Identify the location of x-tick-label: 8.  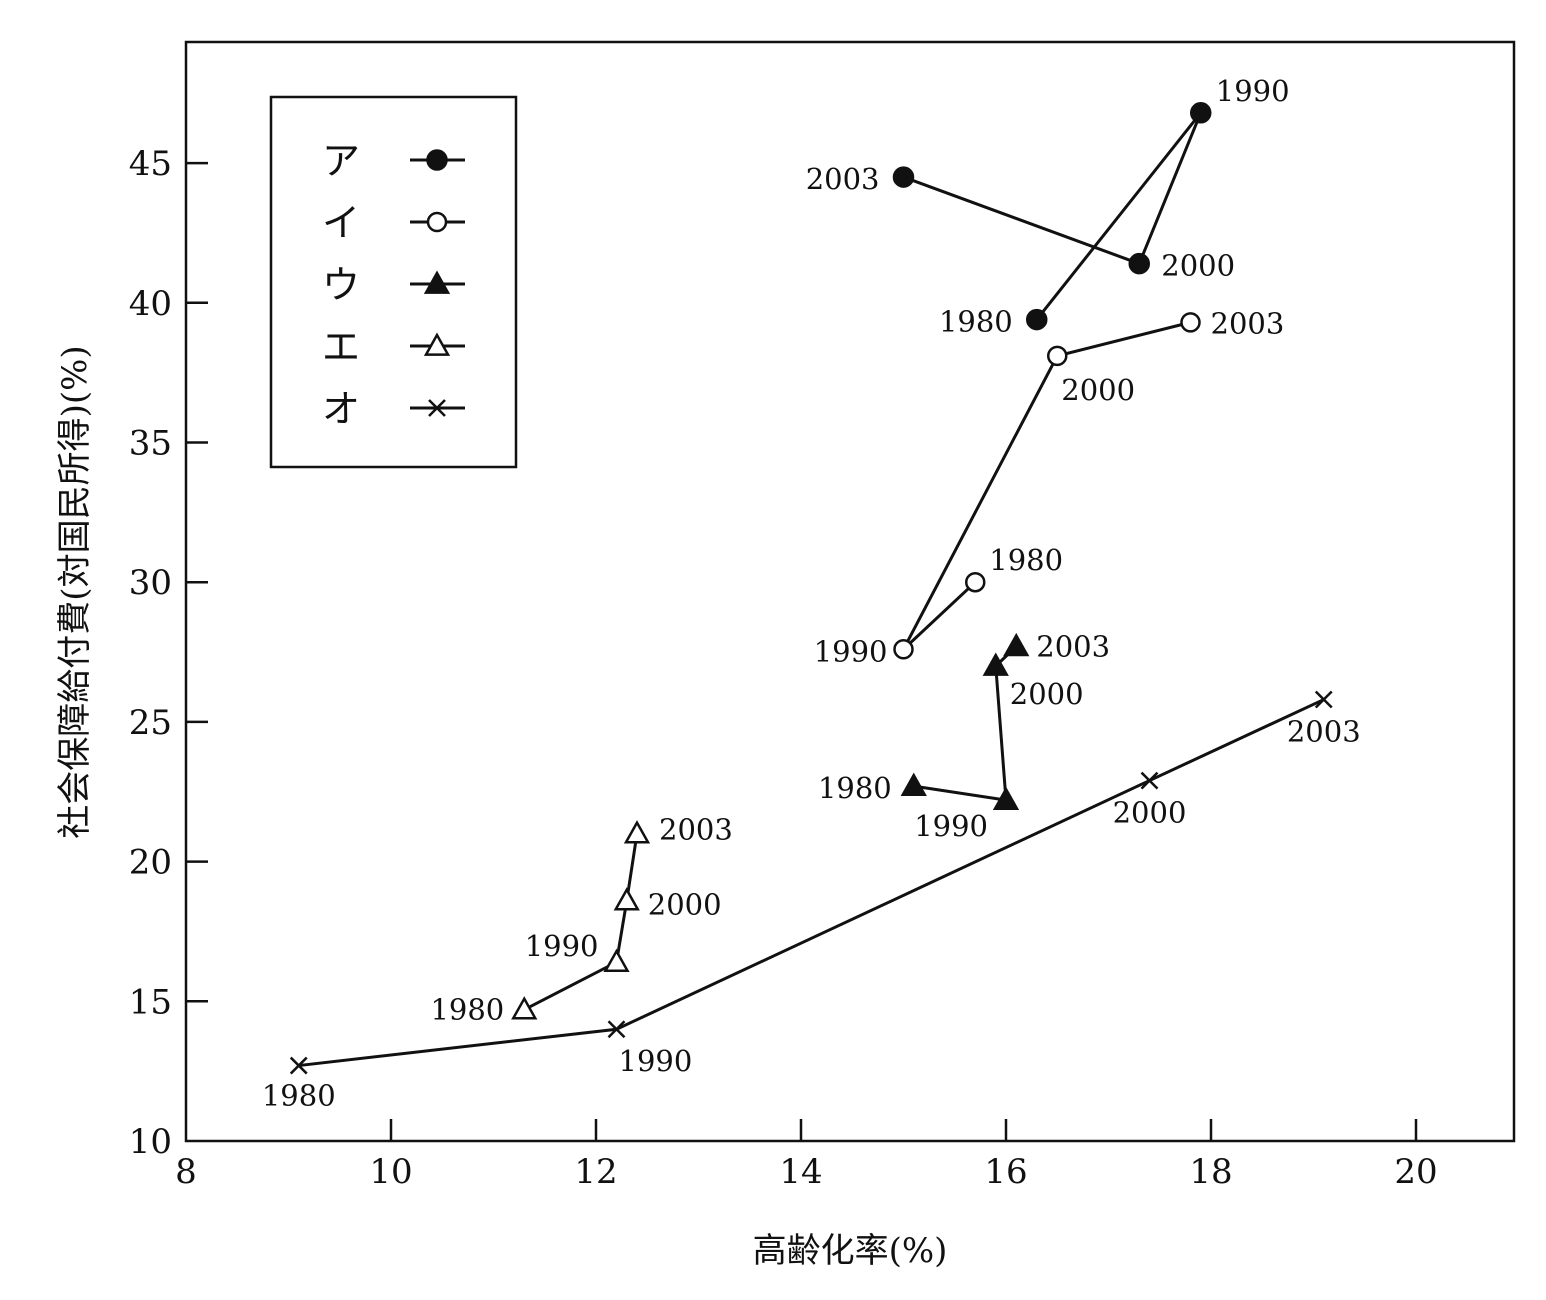
(186, 1172).